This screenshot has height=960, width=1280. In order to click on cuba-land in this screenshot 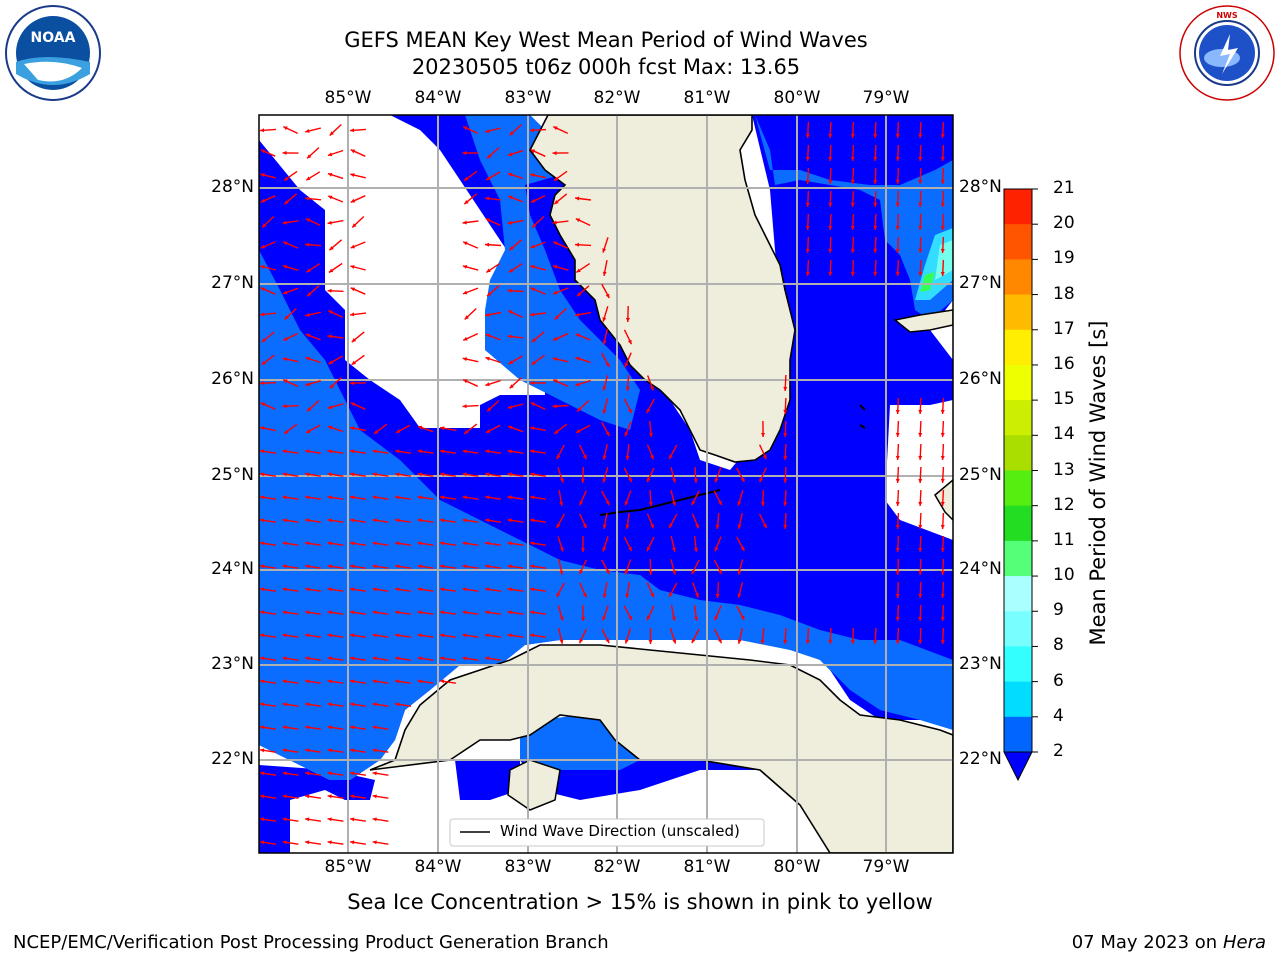, I will do `click(661, 748)`.